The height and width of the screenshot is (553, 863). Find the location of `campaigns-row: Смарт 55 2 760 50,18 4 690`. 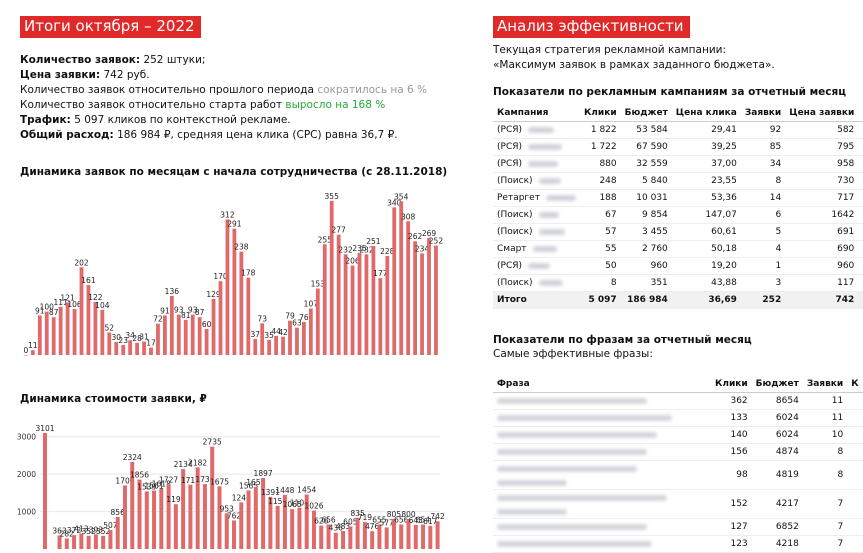

campaigns-row: Смарт 55 2 760 50,18 4 690 is located at coordinates (678, 249).